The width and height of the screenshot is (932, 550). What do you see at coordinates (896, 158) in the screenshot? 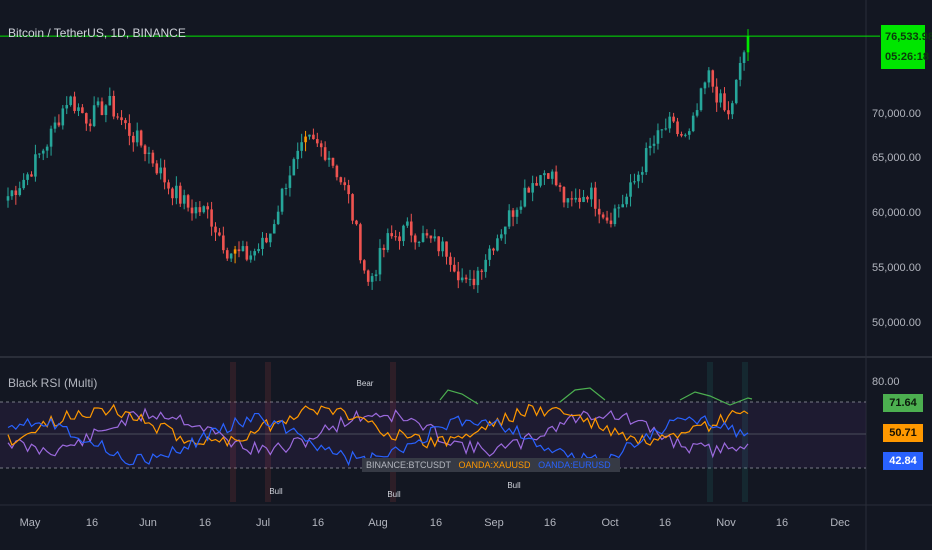
I see `price-axis-label: 65,000.00` at bounding box center [896, 158].